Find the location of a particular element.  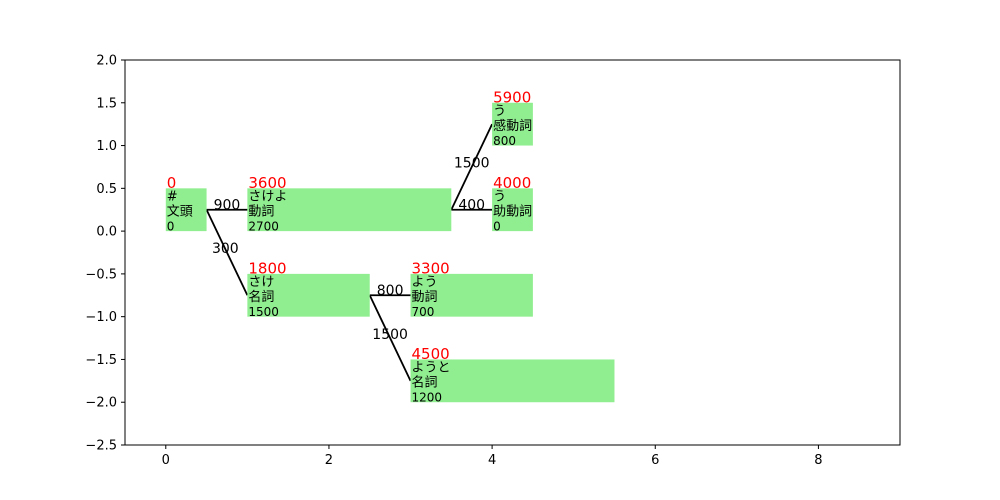

node-cumulative-cost: 5900 is located at coordinates (512, 97).